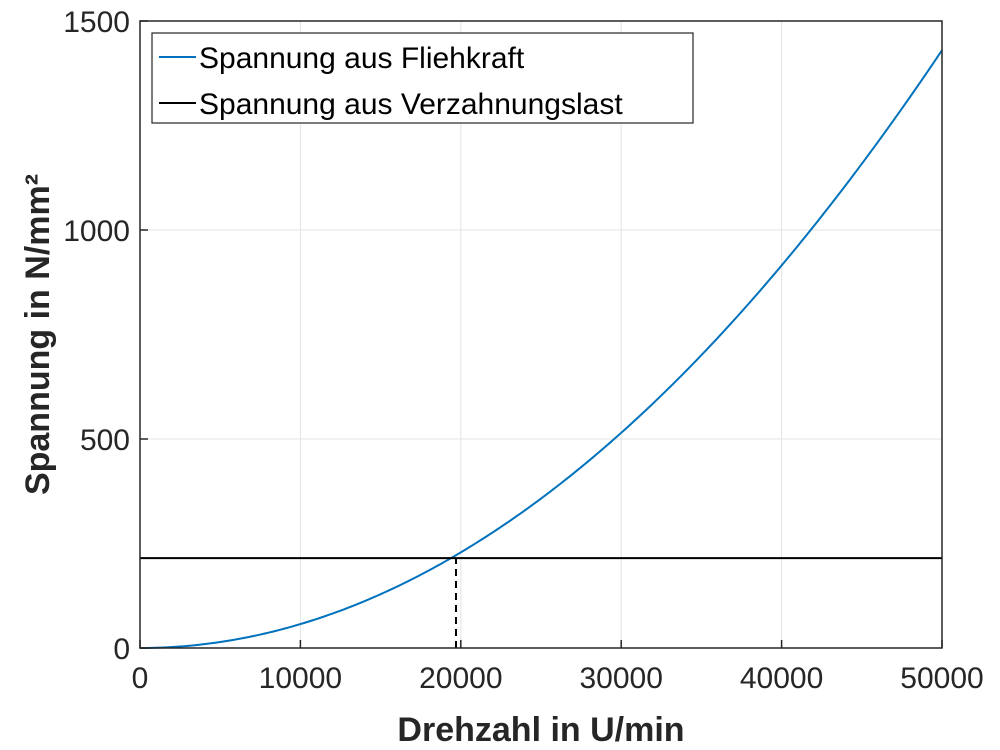  I want to click on y-axis-label: Spannung in N/mm², so click(38, 334).